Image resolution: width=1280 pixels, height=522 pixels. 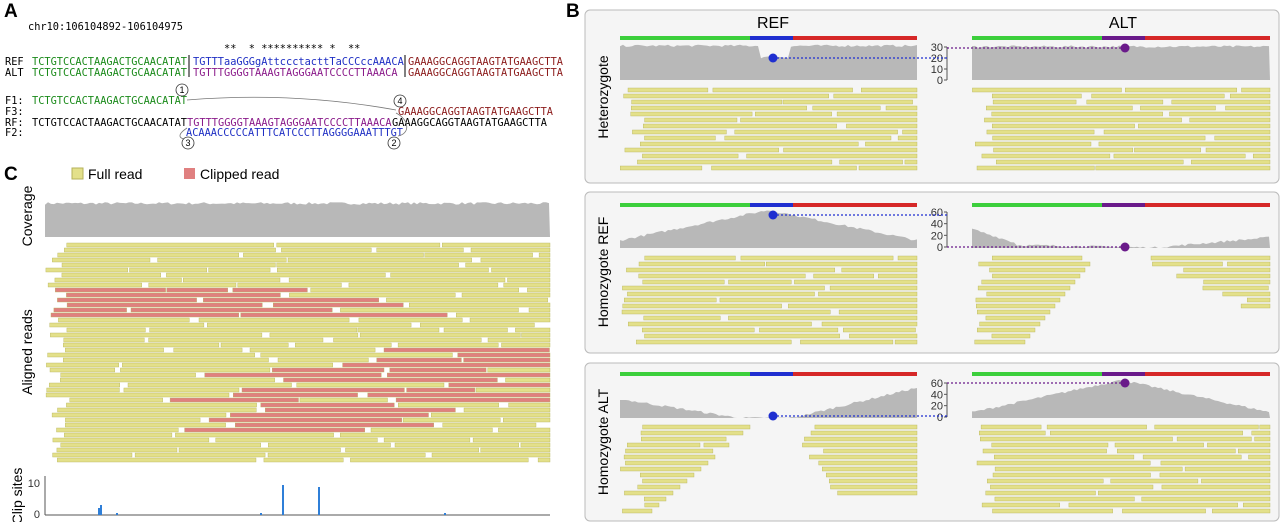 What do you see at coordinates (181, 90) in the screenshot?
I see `marker: 1` at bounding box center [181, 90].